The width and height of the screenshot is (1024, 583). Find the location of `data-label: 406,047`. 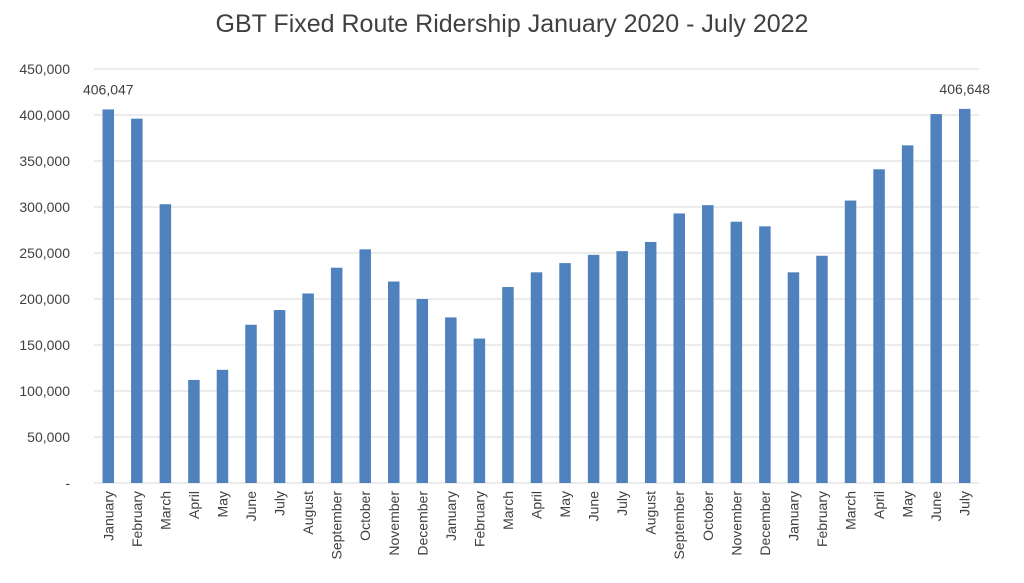

data-label: 406,047 is located at coordinates (108, 89).